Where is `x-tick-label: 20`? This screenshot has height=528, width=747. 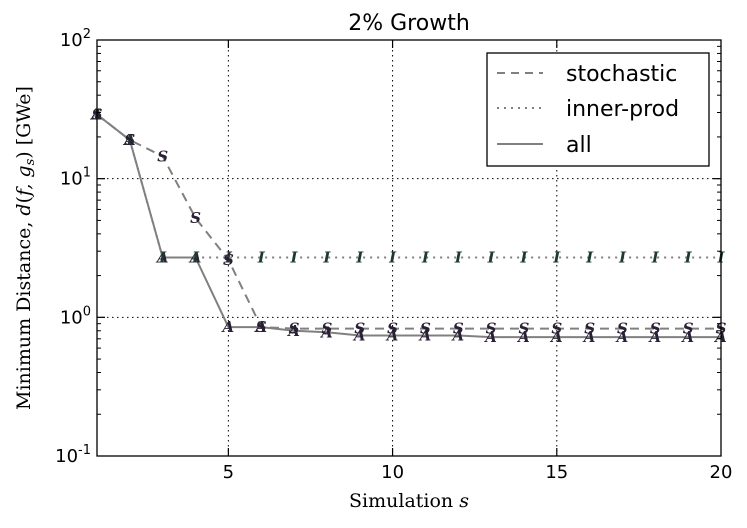 x-tick-label: 20 is located at coordinates (721, 472).